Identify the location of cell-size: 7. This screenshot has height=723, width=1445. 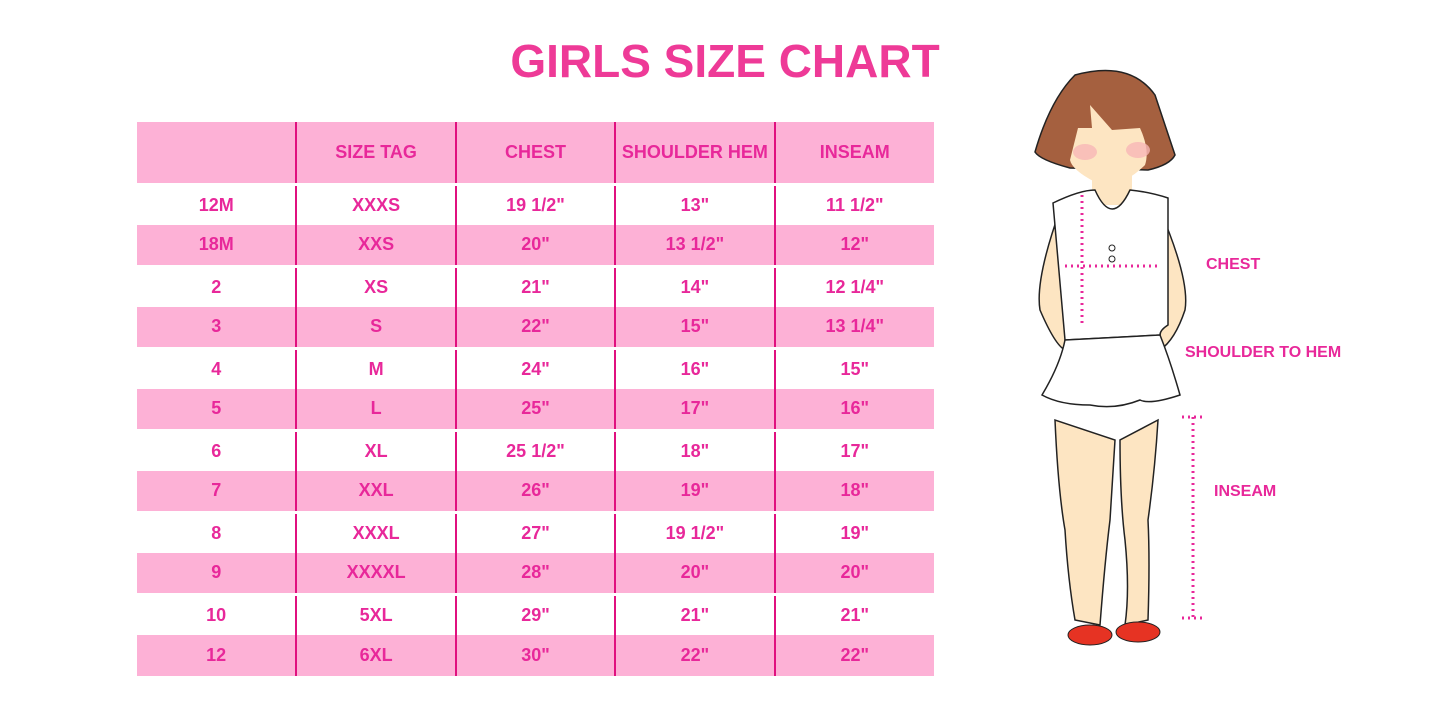
(216, 490).